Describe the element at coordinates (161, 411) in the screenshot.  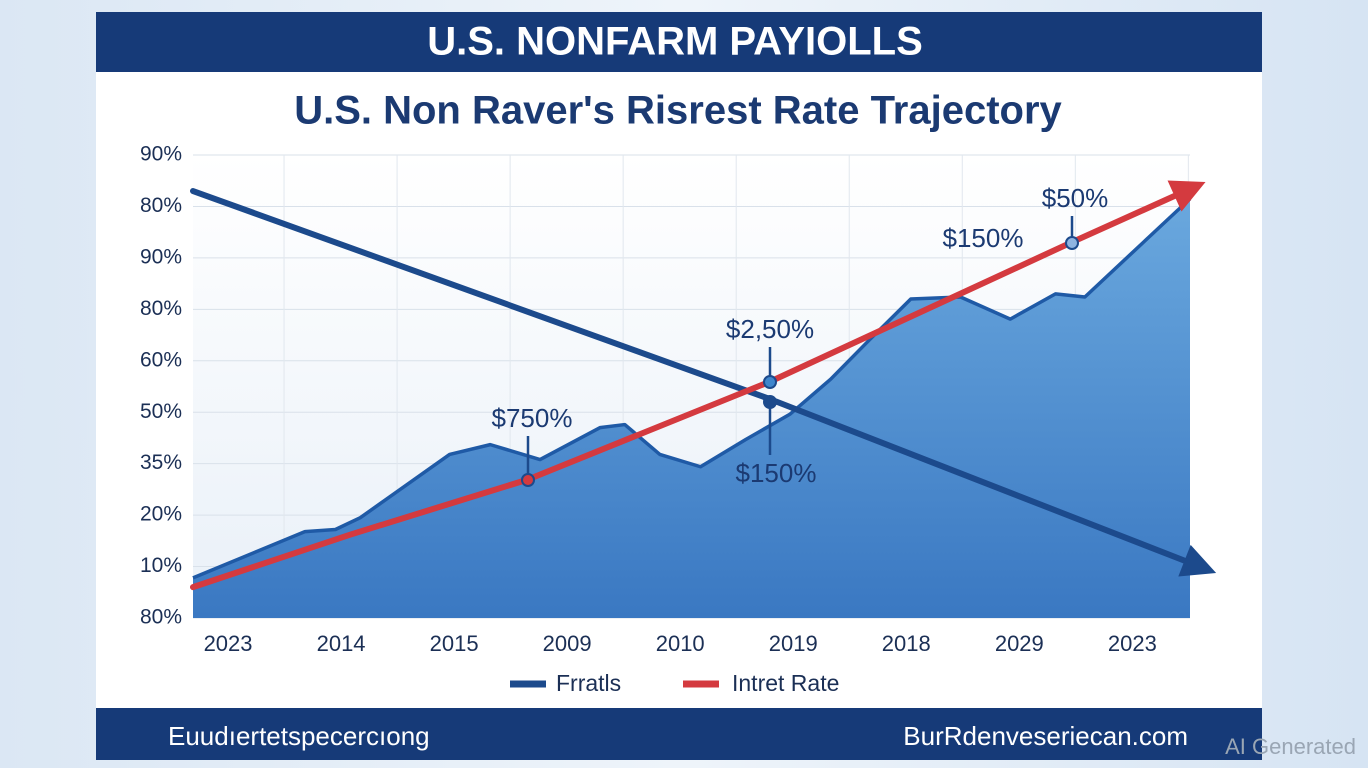
I see `y-tick-label: 50%` at that location.